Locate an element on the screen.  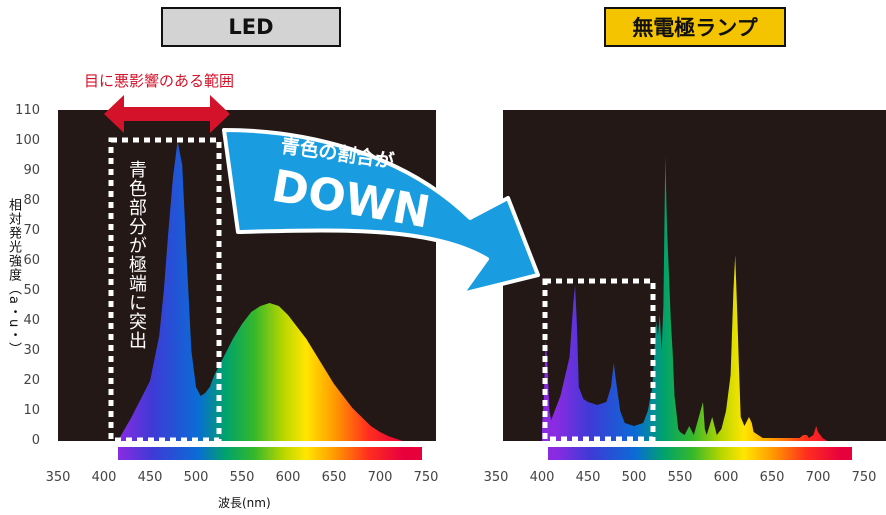
y-axis-label: 相対発光強度（a・u・） is located at coordinates (13, 277).